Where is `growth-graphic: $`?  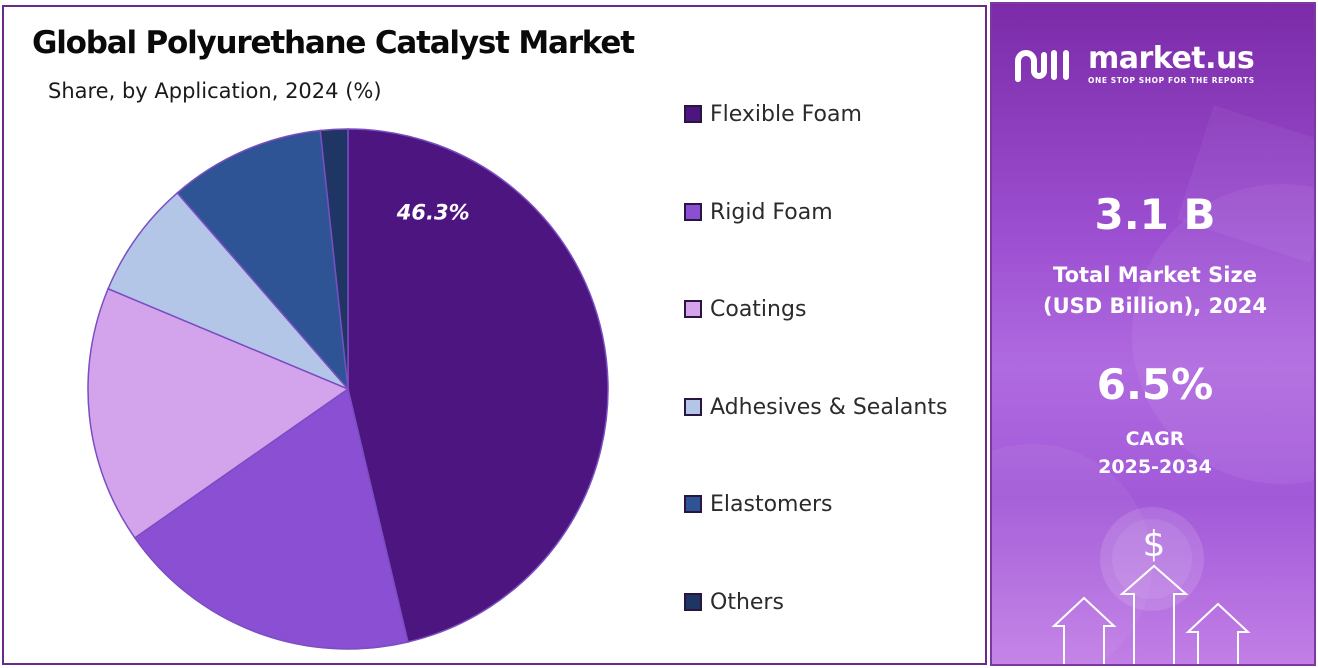 growth-graphic: $ is located at coordinates (1151, 594).